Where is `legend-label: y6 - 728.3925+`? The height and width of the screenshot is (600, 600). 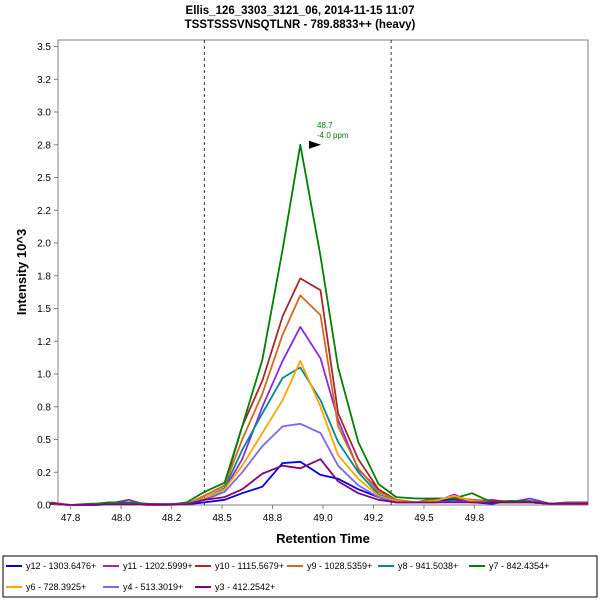 legend-label: y6 - 728.3925+ is located at coordinates (56, 587).